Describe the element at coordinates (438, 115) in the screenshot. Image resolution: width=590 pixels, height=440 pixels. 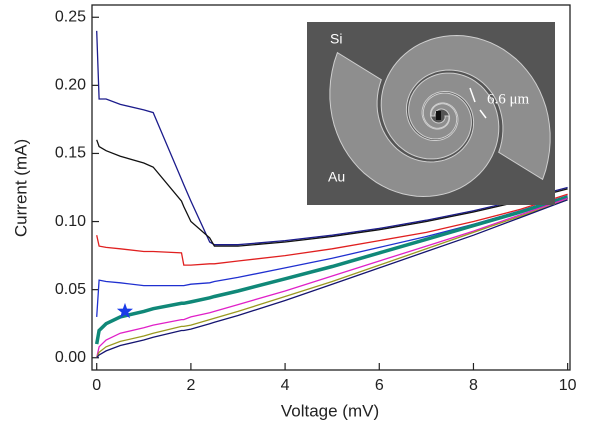
I see `inset-center` at that location.